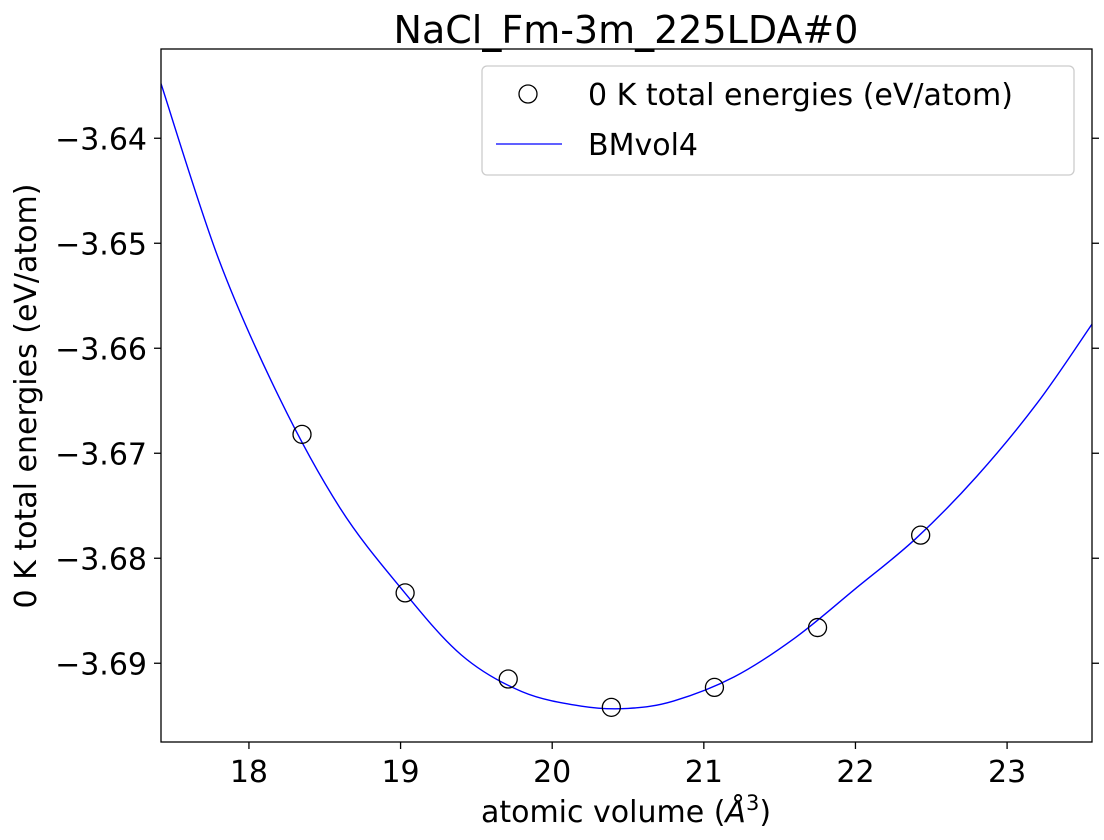 Image resolution: width=1104 pixels, height=840 pixels. I want to click on x-tick-label-0: 18, so click(249, 772).